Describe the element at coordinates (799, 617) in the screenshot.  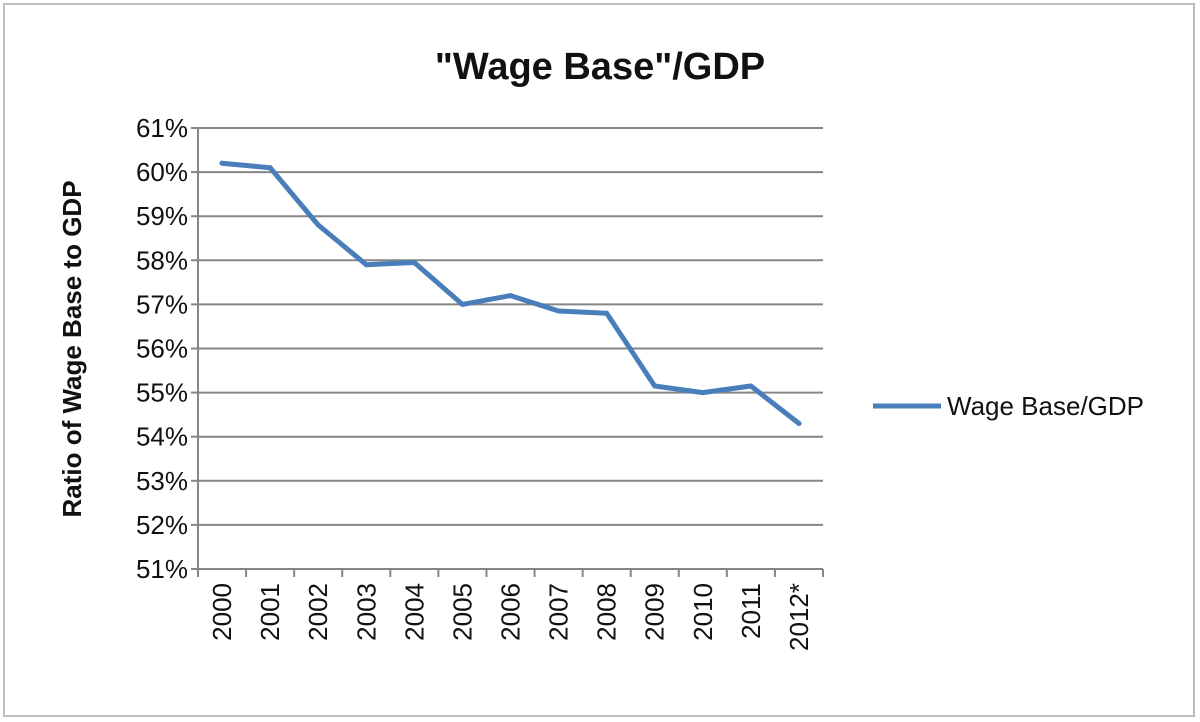
I see `x-tick-label: 2012*` at that location.